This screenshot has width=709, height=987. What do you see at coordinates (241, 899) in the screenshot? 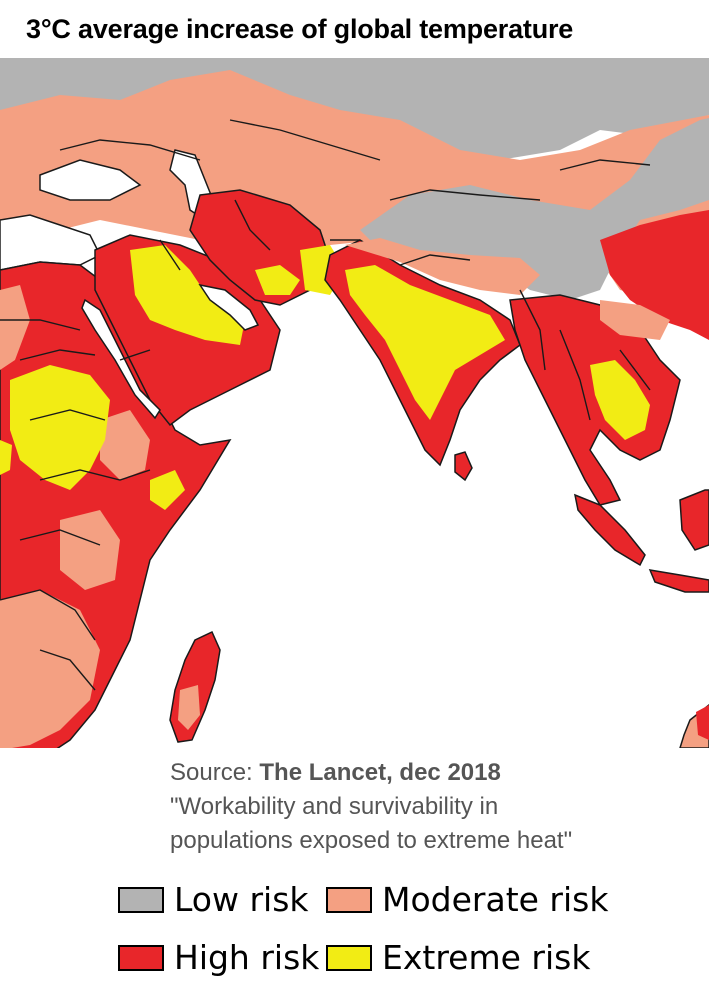
I see `legend-label-low: Low risk` at bounding box center [241, 899].